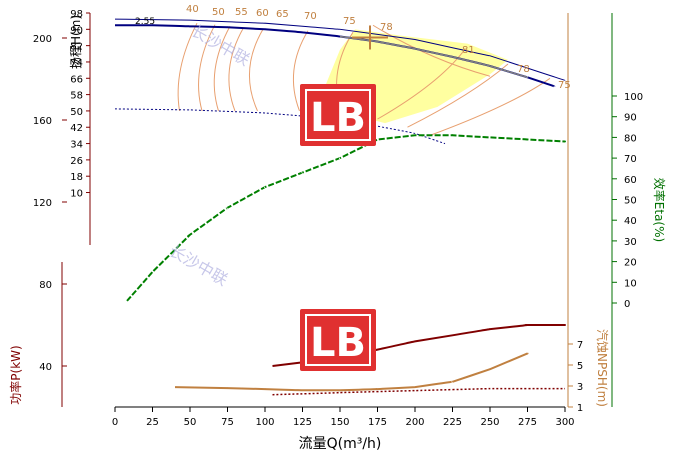  I want to click on eff-tick-label: 70, so click(630, 159).